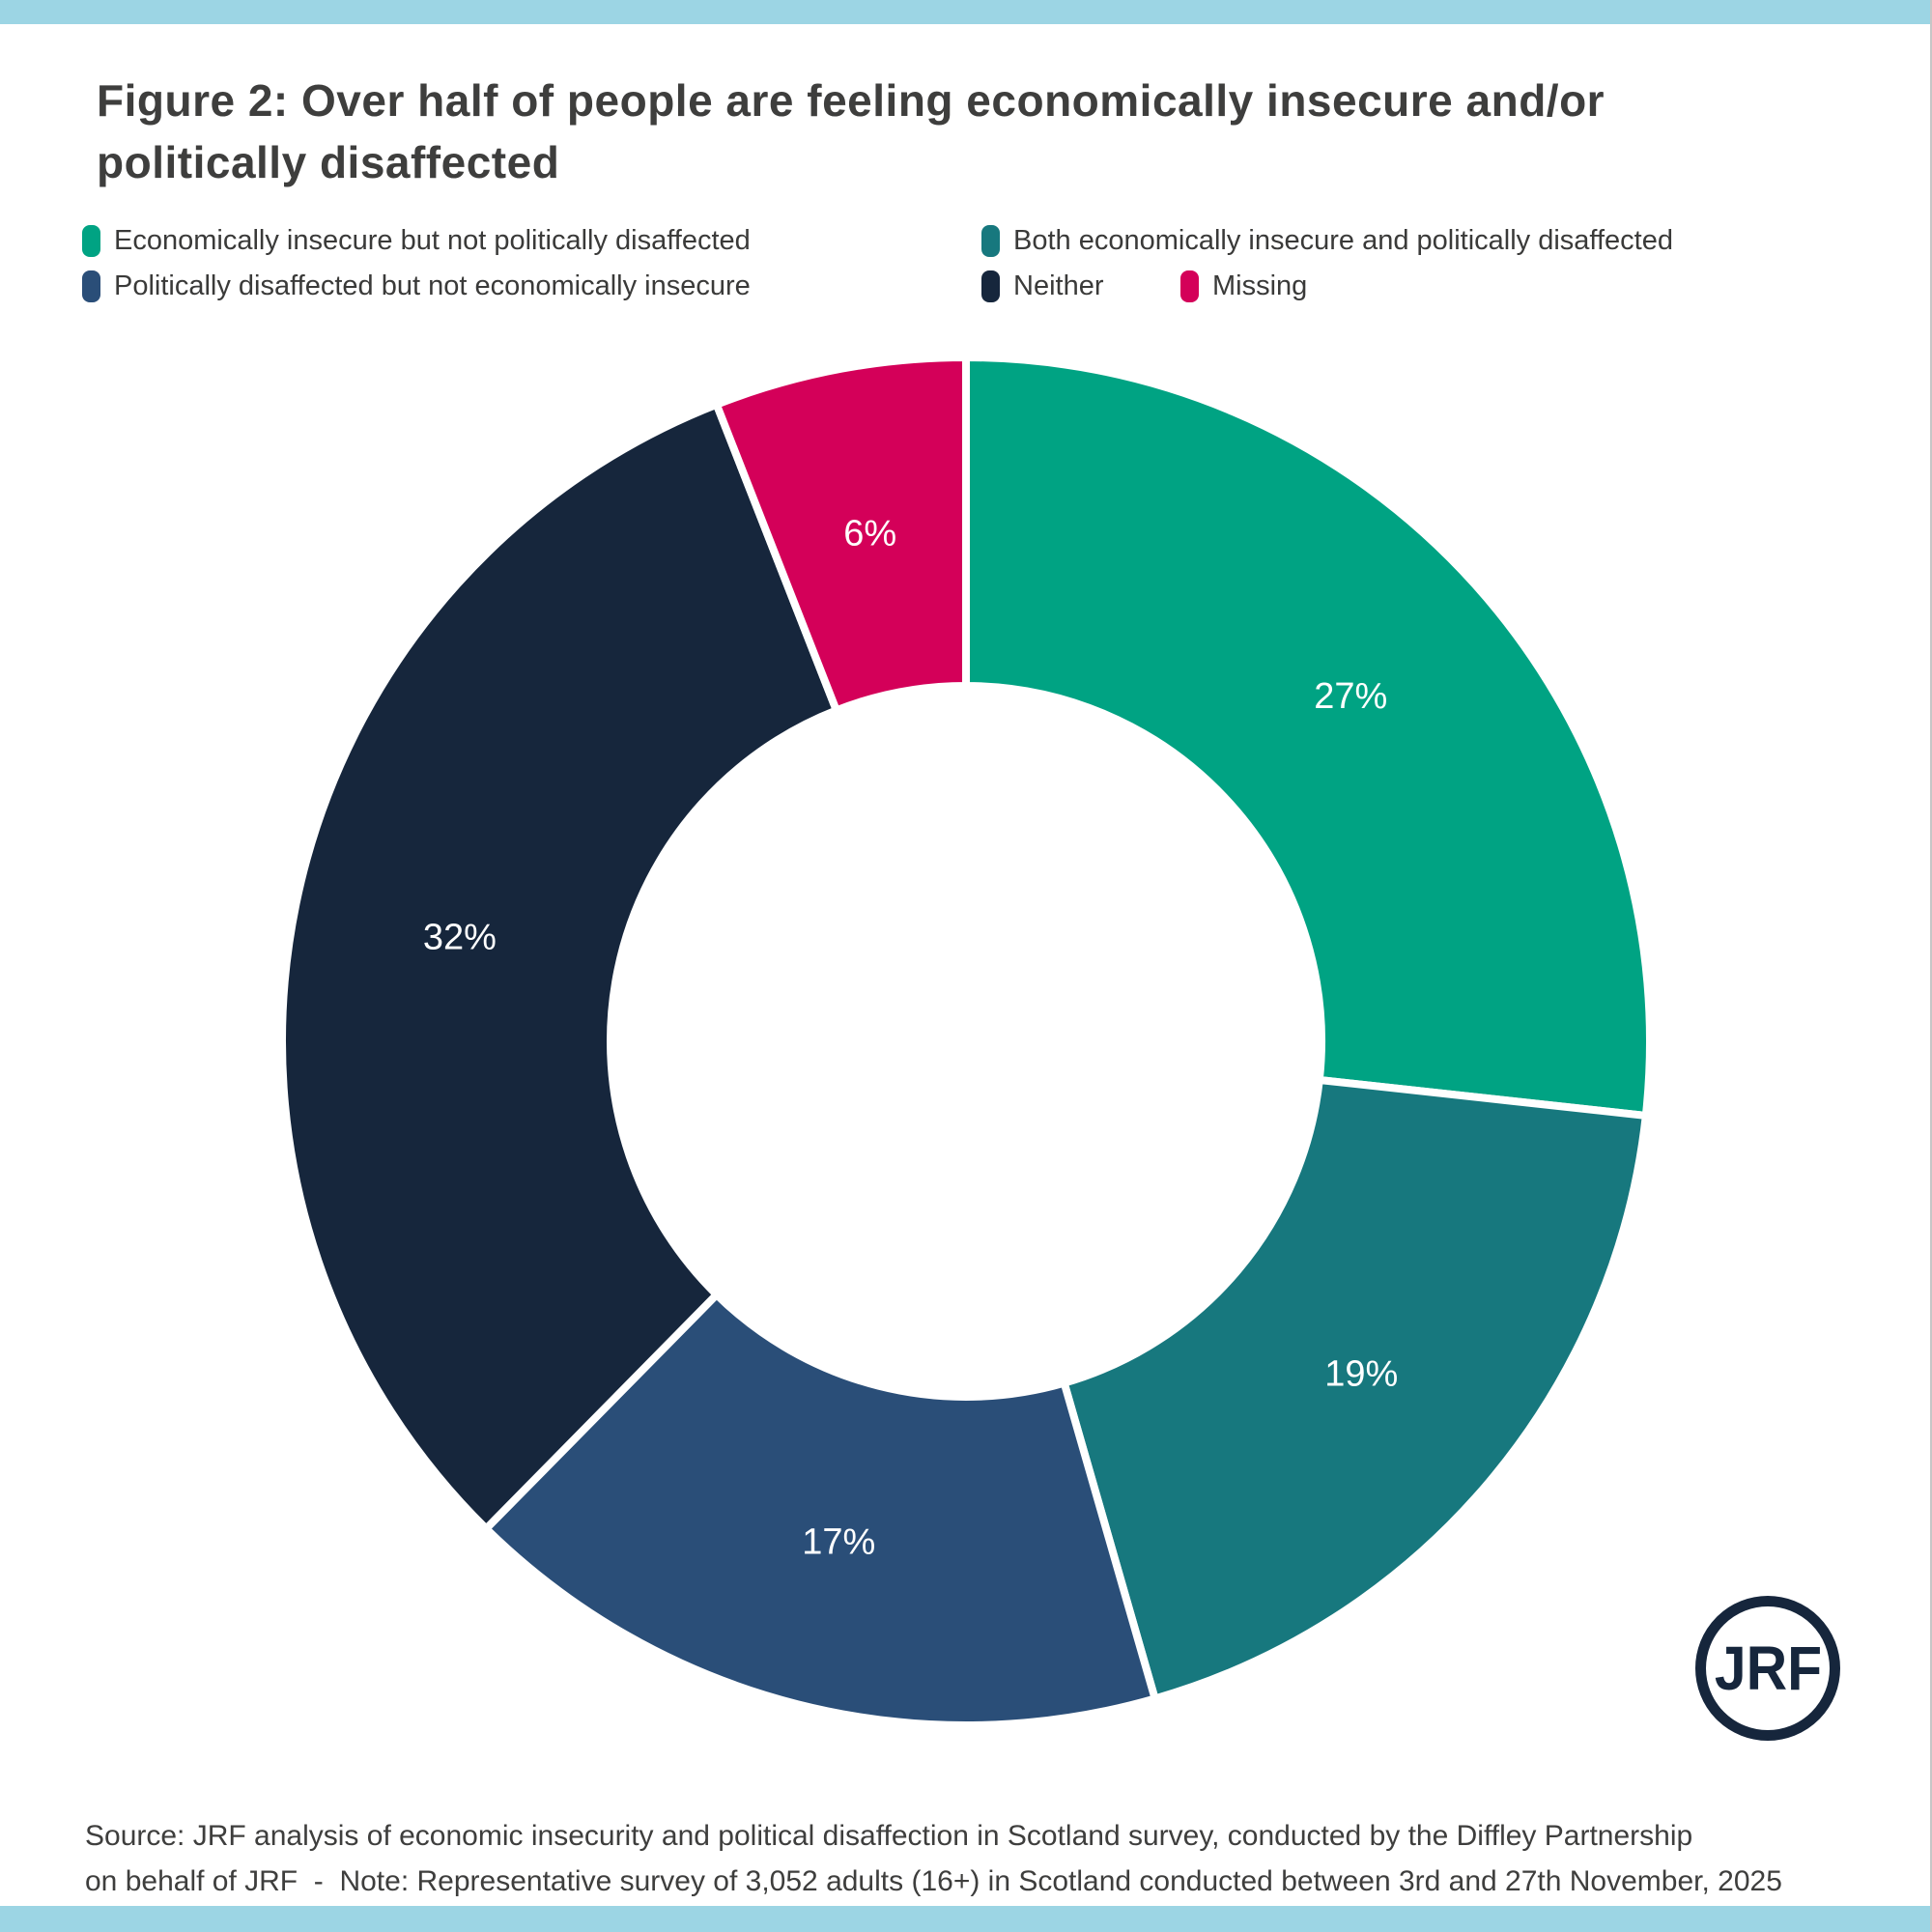  I want to click on donut-slice-label-0: 27%, so click(1350, 696).